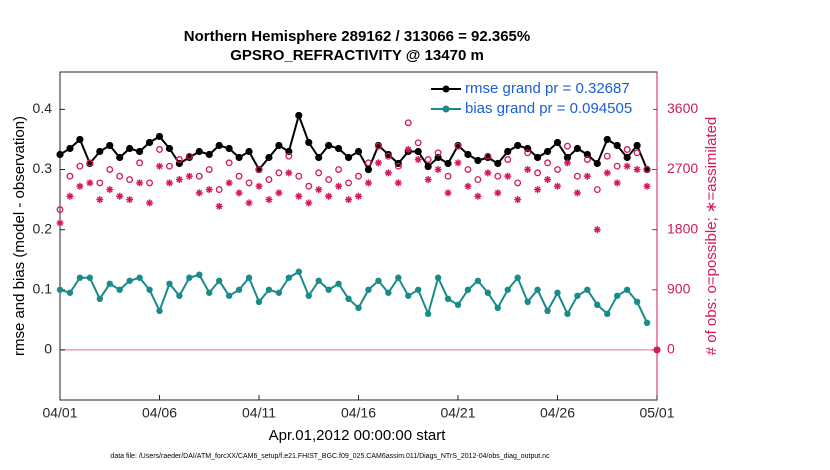 The width and height of the screenshot is (830, 470). Describe the element at coordinates (19, 236) in the screenshot. I see `y-axis-label: rmse and bias (model - observation)` at that location.